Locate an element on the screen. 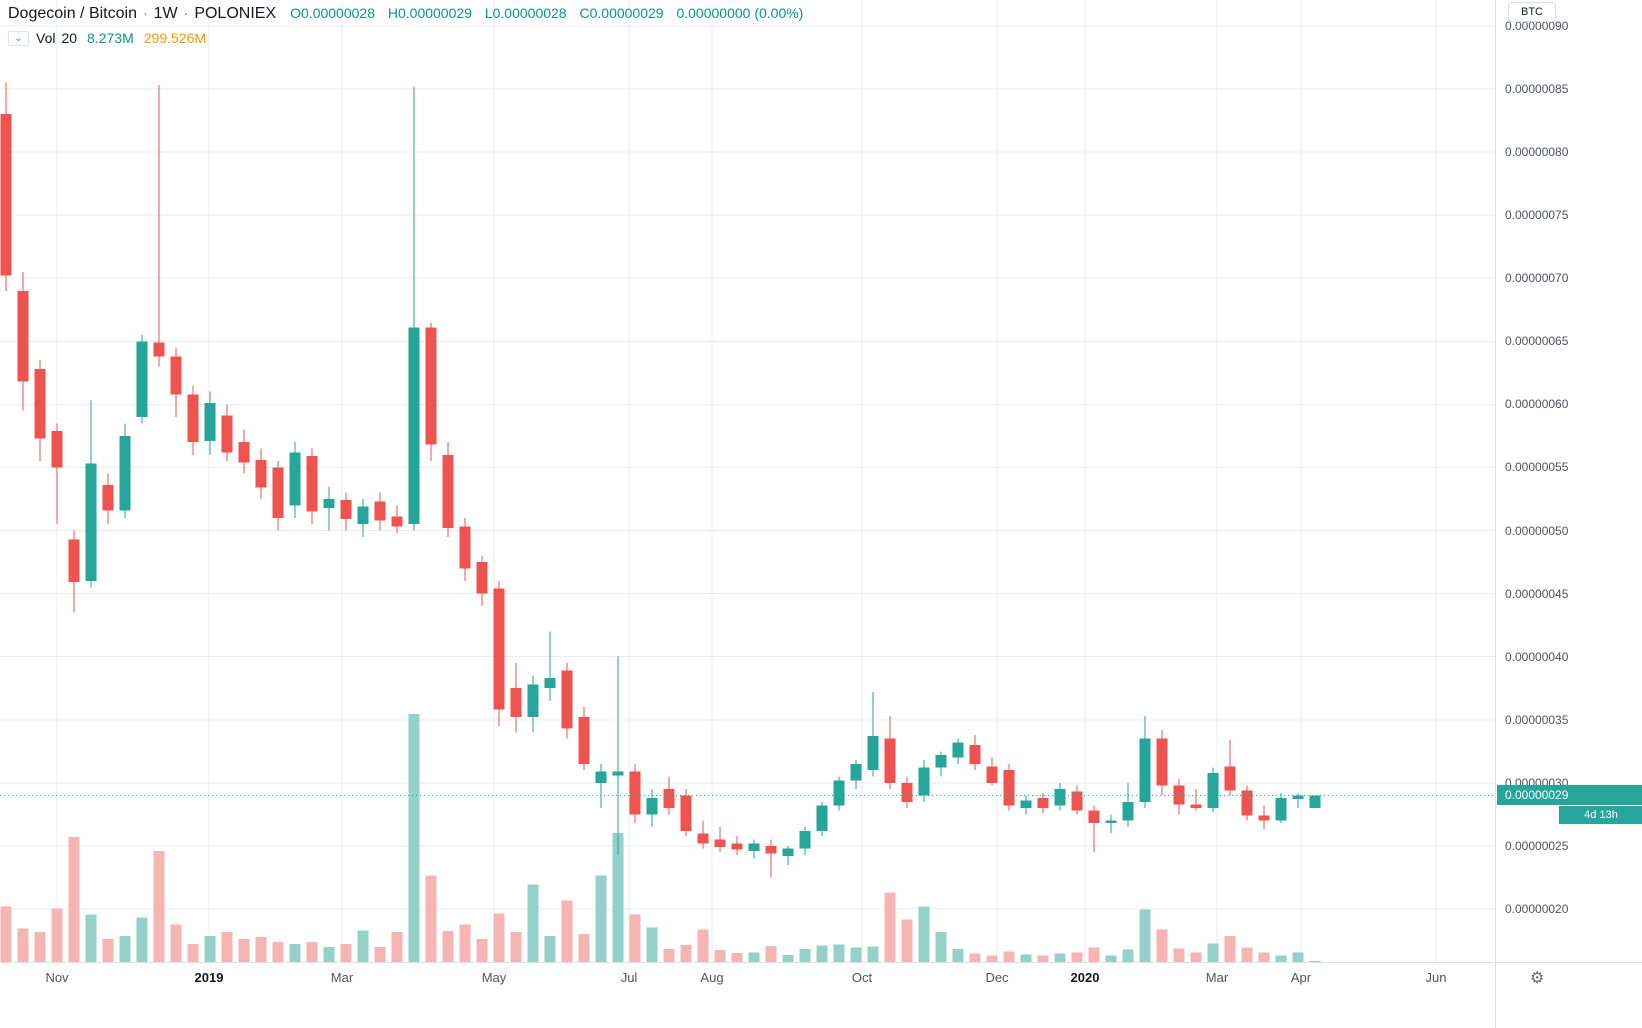 This screenshot has width=1642, height=1028. price-tick-label: 0.00000085 is located at coordinates (1537, 88).